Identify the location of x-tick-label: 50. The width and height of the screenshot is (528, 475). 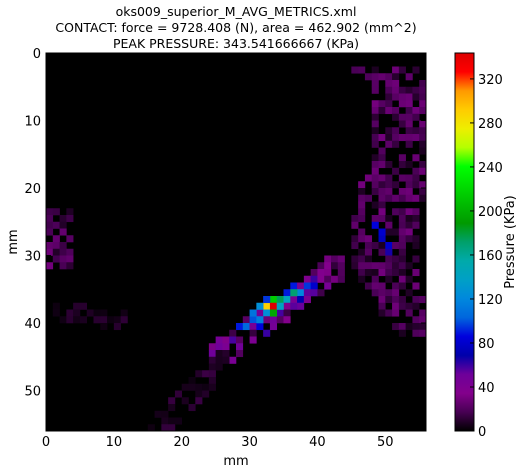
(385, 442).